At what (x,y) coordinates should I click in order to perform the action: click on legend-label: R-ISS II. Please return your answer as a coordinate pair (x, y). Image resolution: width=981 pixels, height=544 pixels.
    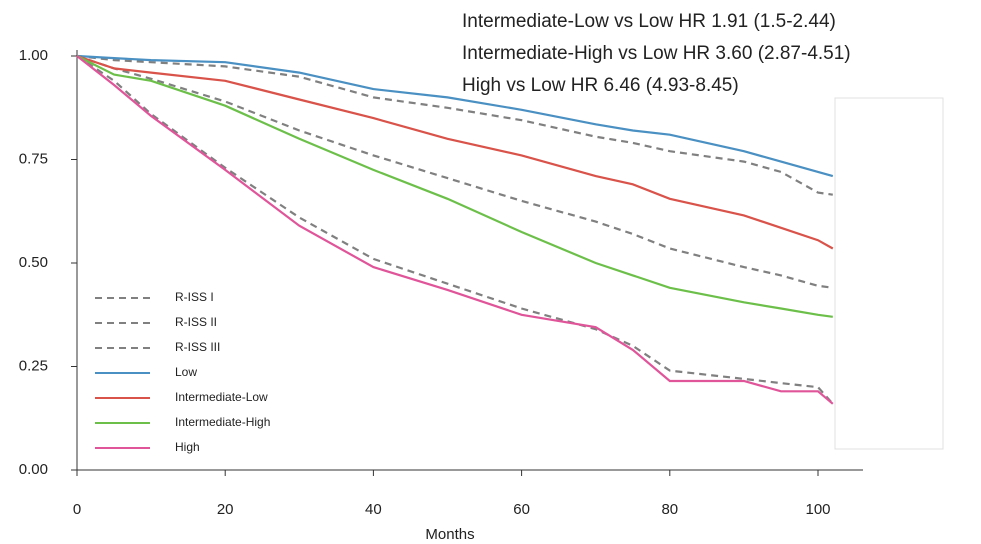
    Looking at the image, I should click on (196, 322).